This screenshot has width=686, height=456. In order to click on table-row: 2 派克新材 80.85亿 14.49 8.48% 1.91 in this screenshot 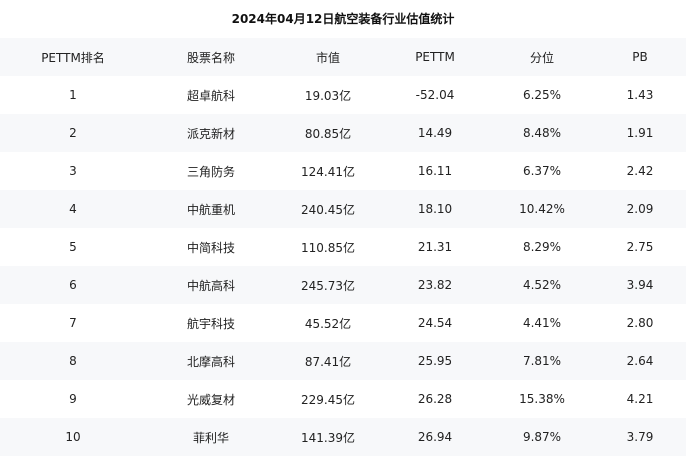, I will do `click(343, 133)`.